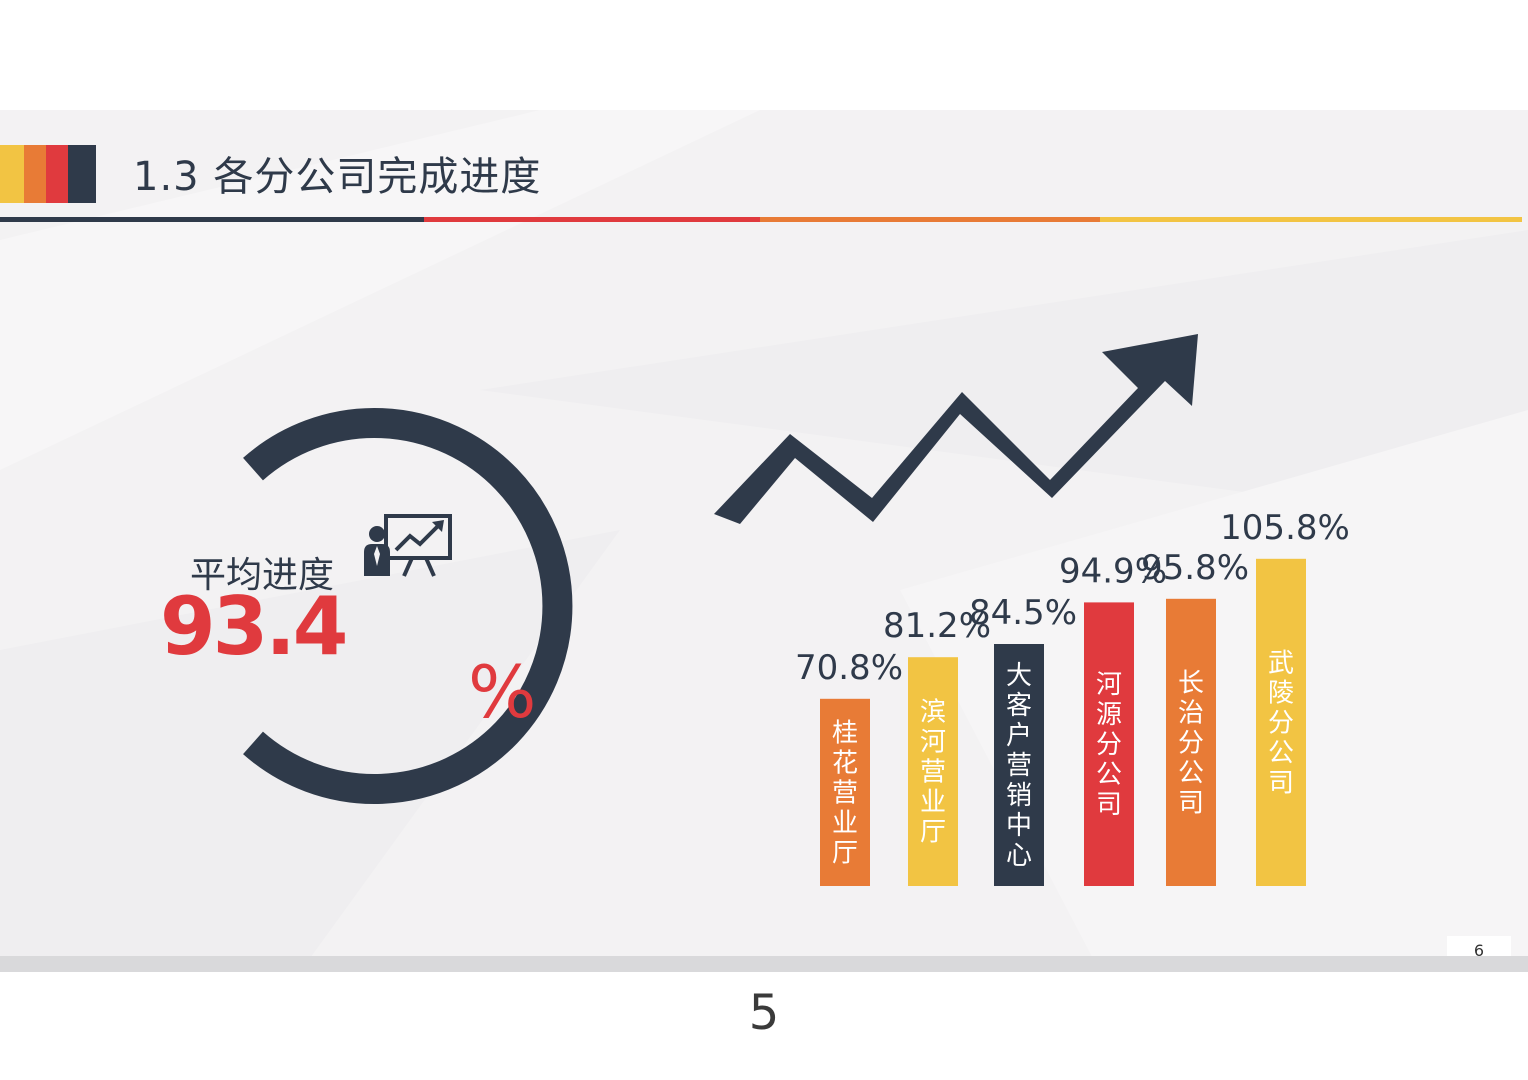 Image resolution: width=1528 pixels, height=1080 pixels. Describe the element at coordinates (254, 626) in the screenshot. I see `average-value: 93.4` at that location.